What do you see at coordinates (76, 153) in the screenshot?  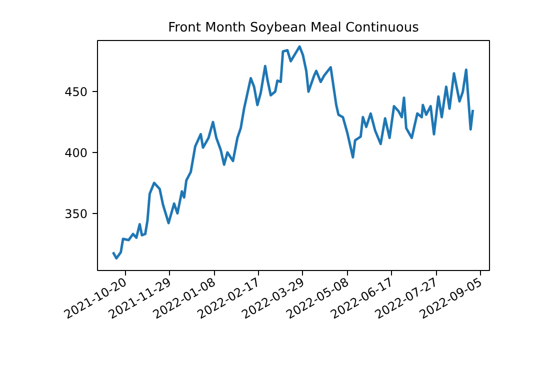 I see `y-tick-label: 400` at bounding box center [76, 153].